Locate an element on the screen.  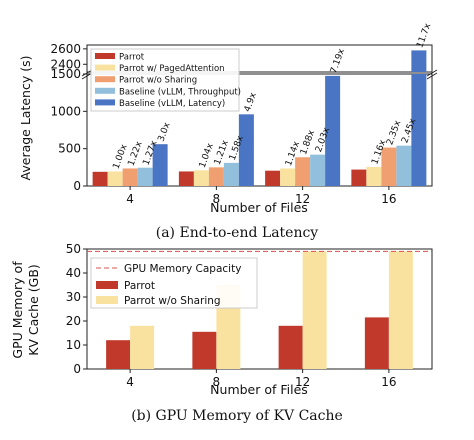
latency-y-axis-label: Average Latency (s) is located at coordinates (25, 118).